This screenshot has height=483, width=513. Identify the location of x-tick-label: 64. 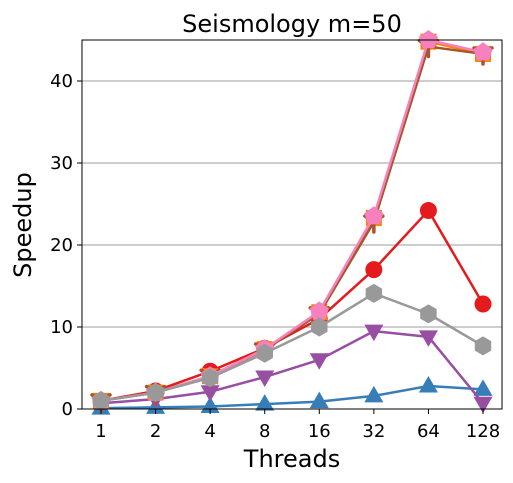
(428, 431).